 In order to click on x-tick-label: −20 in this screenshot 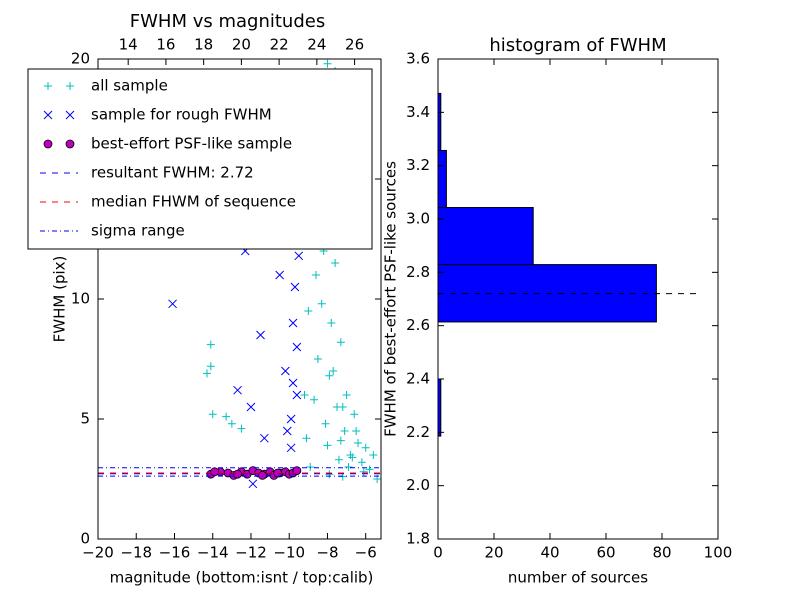, I will do `click(98, 553)`.